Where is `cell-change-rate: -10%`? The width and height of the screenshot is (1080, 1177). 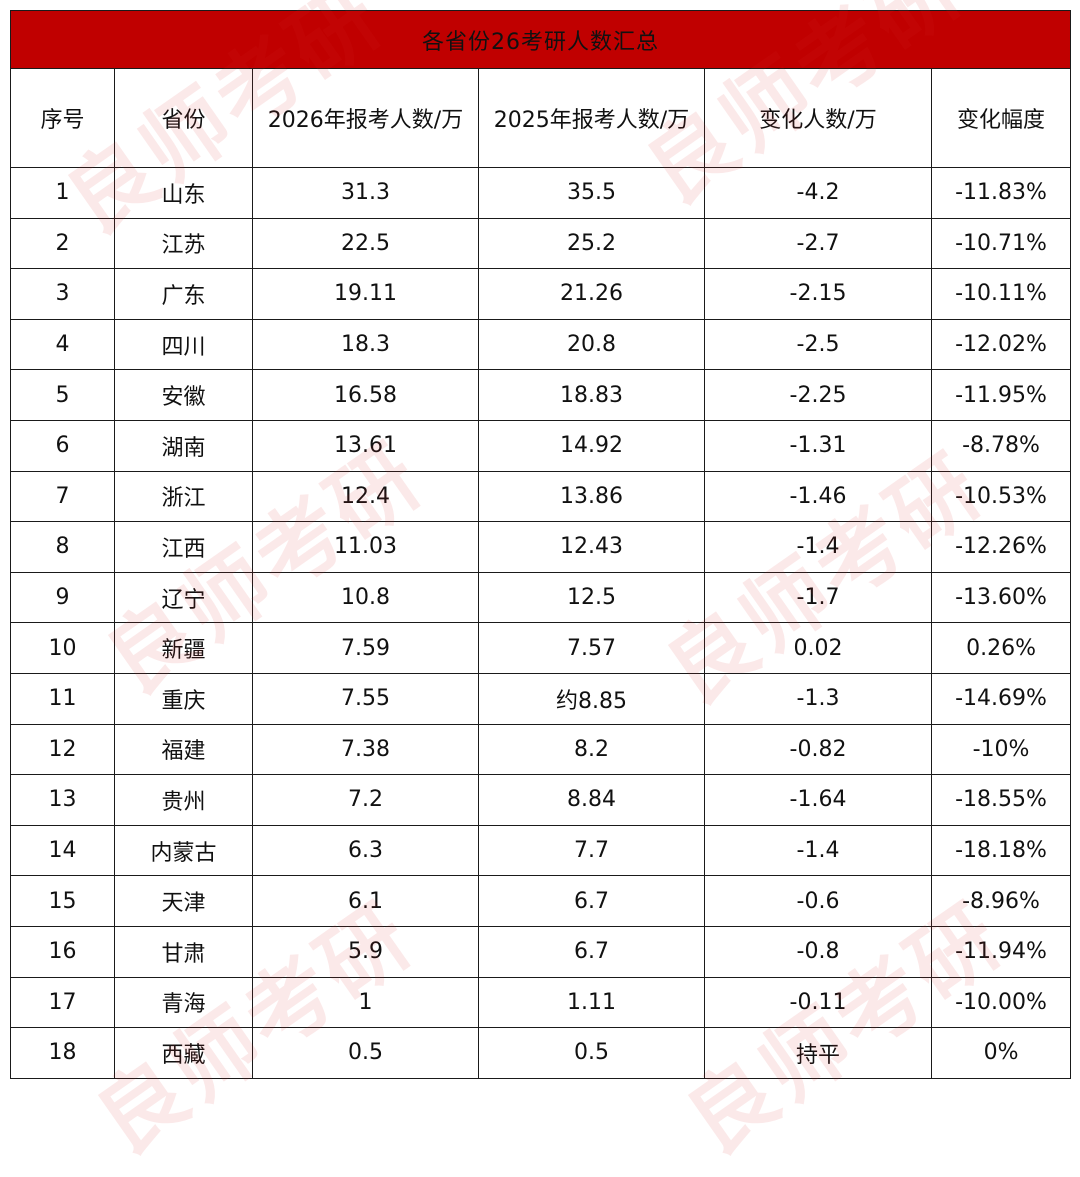
cell-change-rate: -10% is located at coordinates (1001, 749).